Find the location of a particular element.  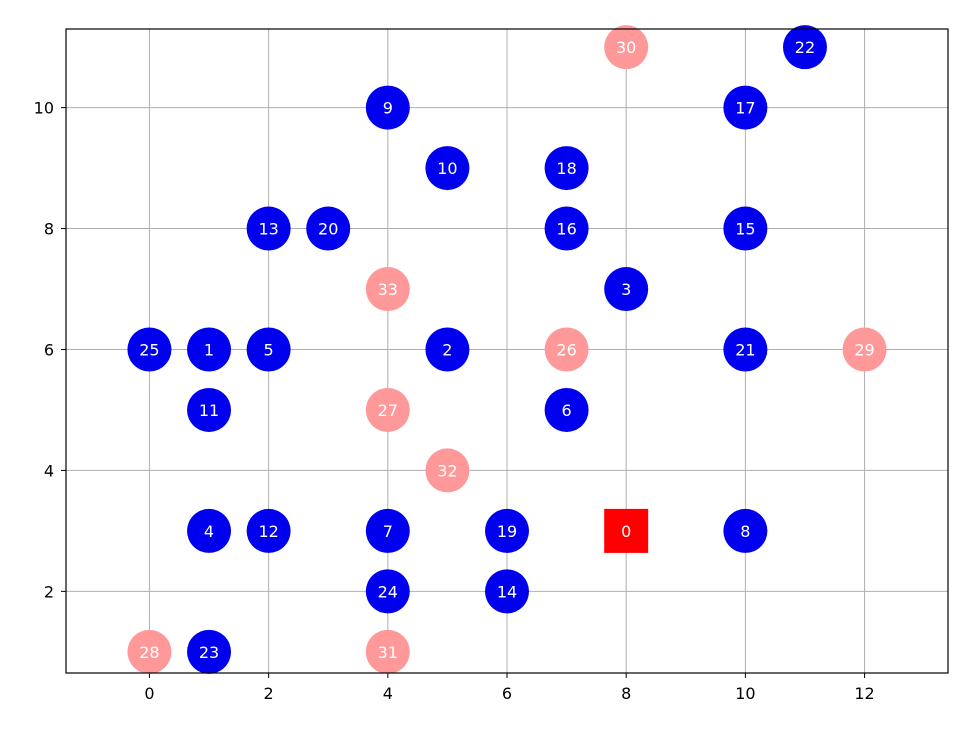

point-label-7: 7 is located at coordinates (388, 531).